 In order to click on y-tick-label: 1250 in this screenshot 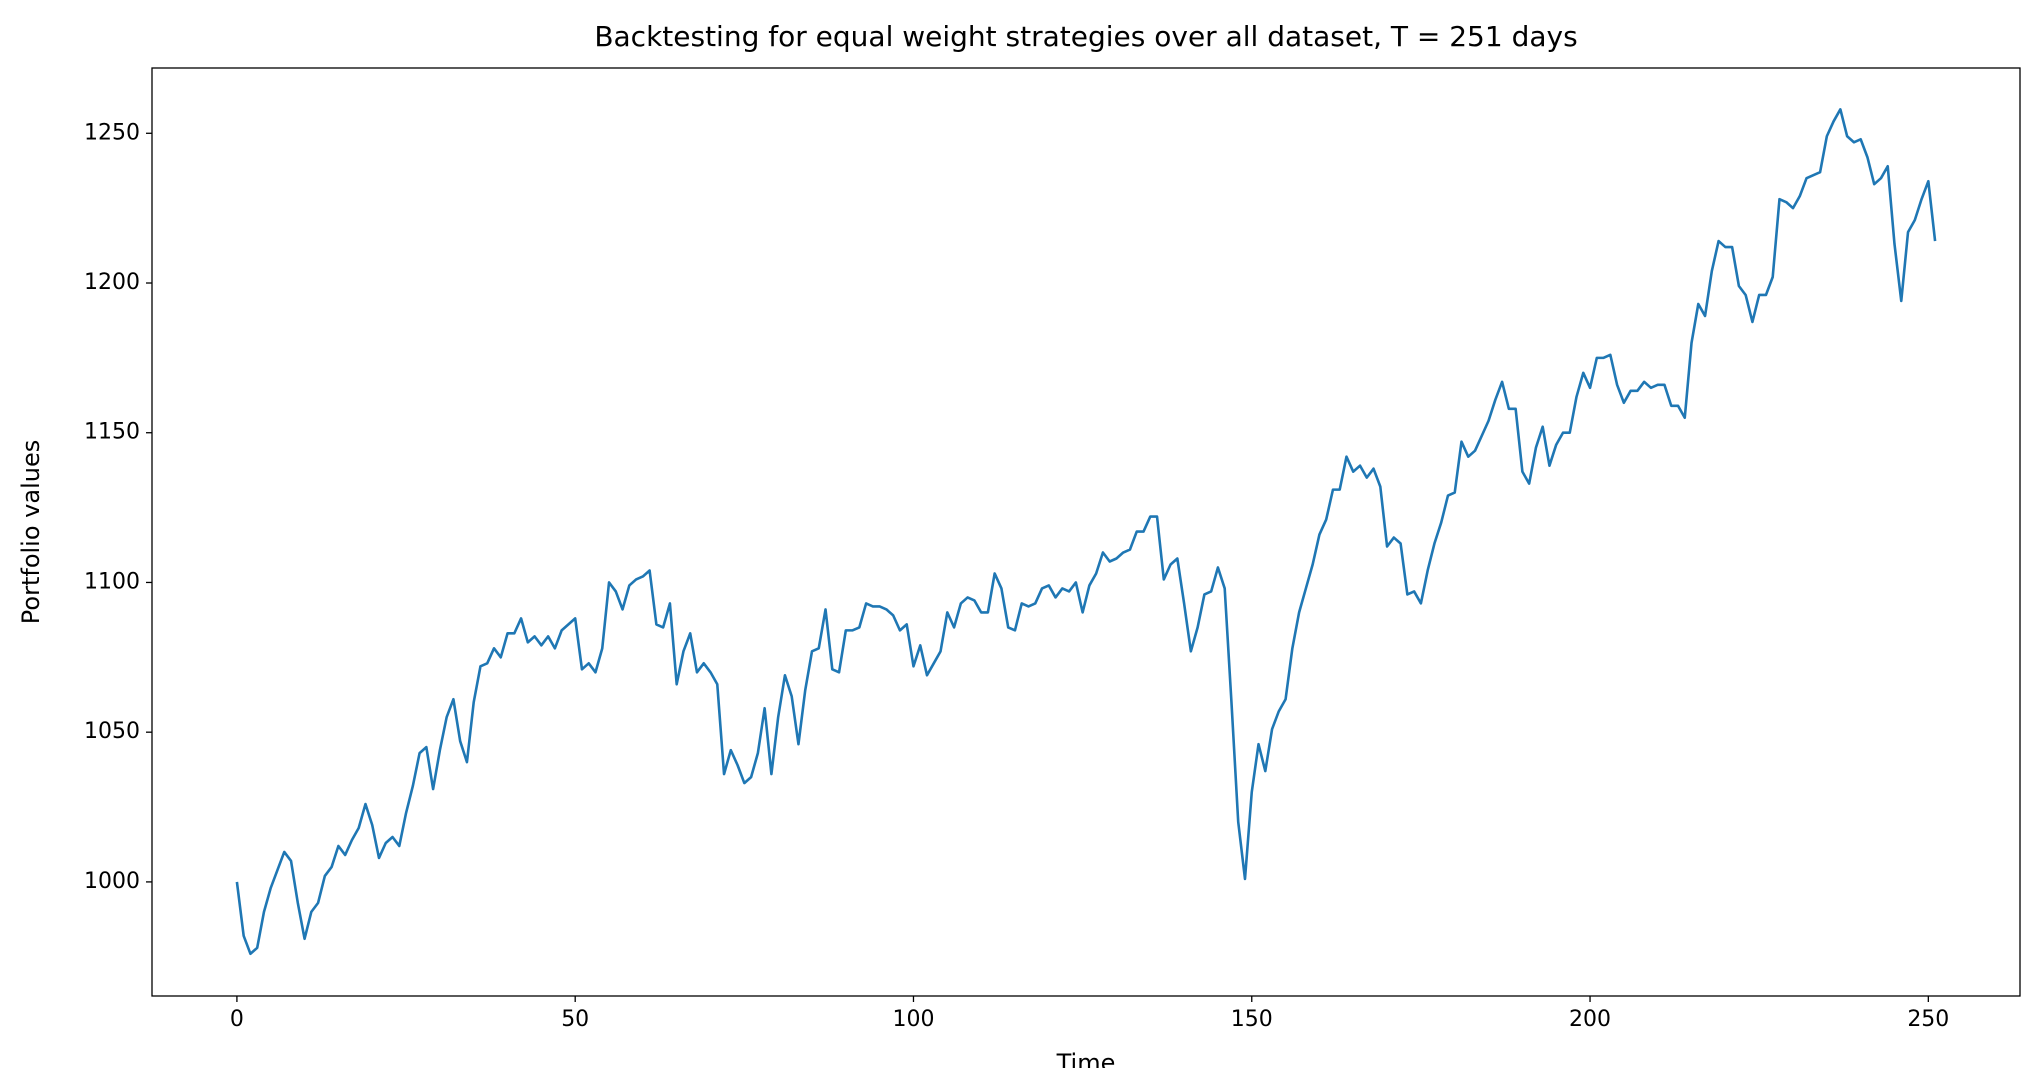, I will do `click(112, 132)`.